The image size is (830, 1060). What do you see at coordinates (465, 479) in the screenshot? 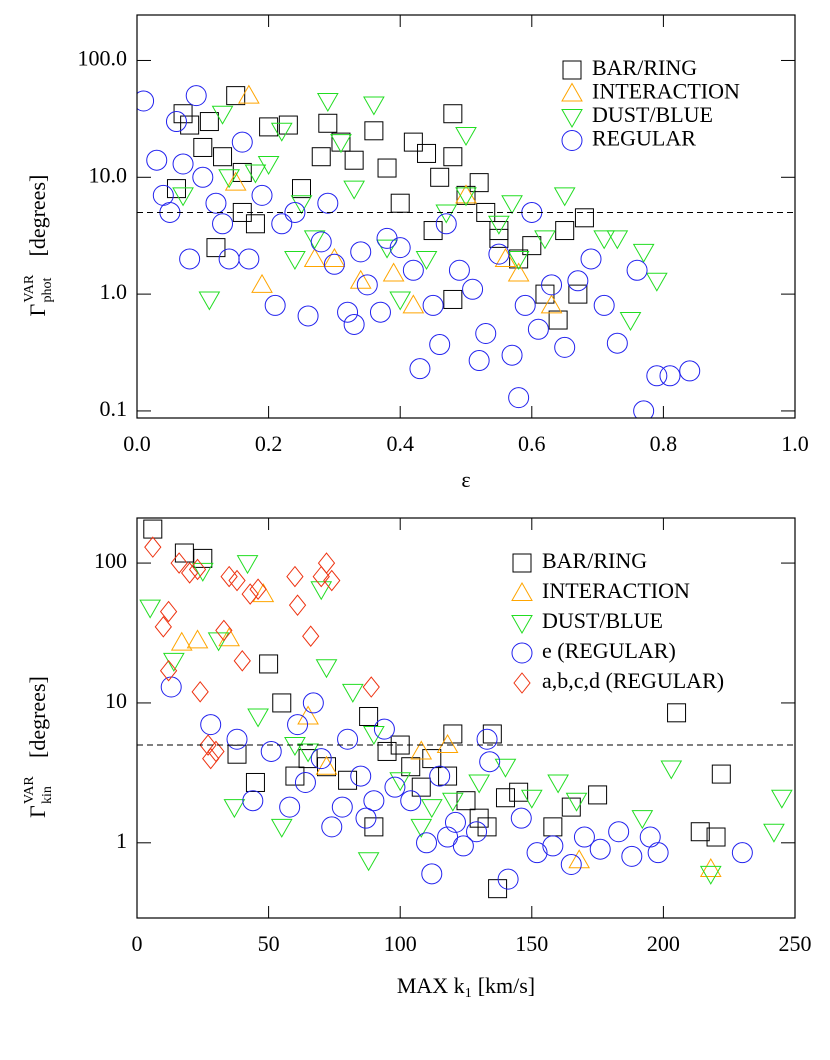
I see `x-axis-label: ε` at bounding box center [465, 479].